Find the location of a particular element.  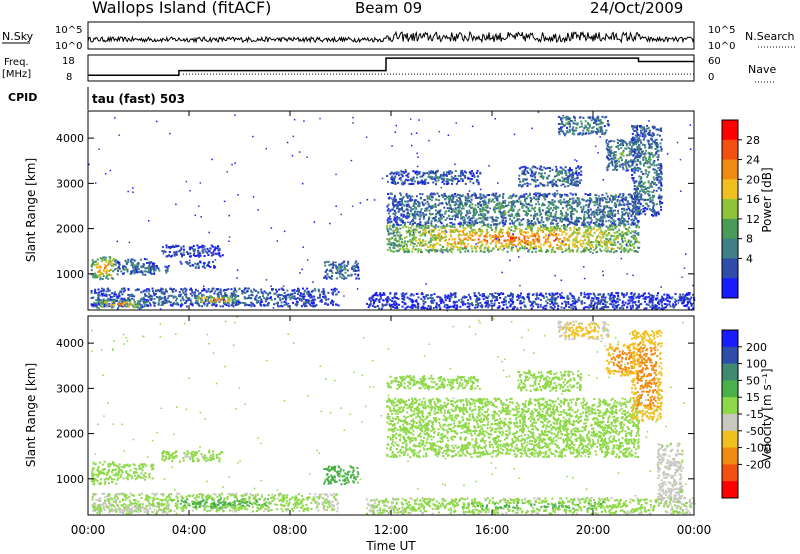

sky-right-tick-bottom: 10^0 is located at coordinates (721, 46).